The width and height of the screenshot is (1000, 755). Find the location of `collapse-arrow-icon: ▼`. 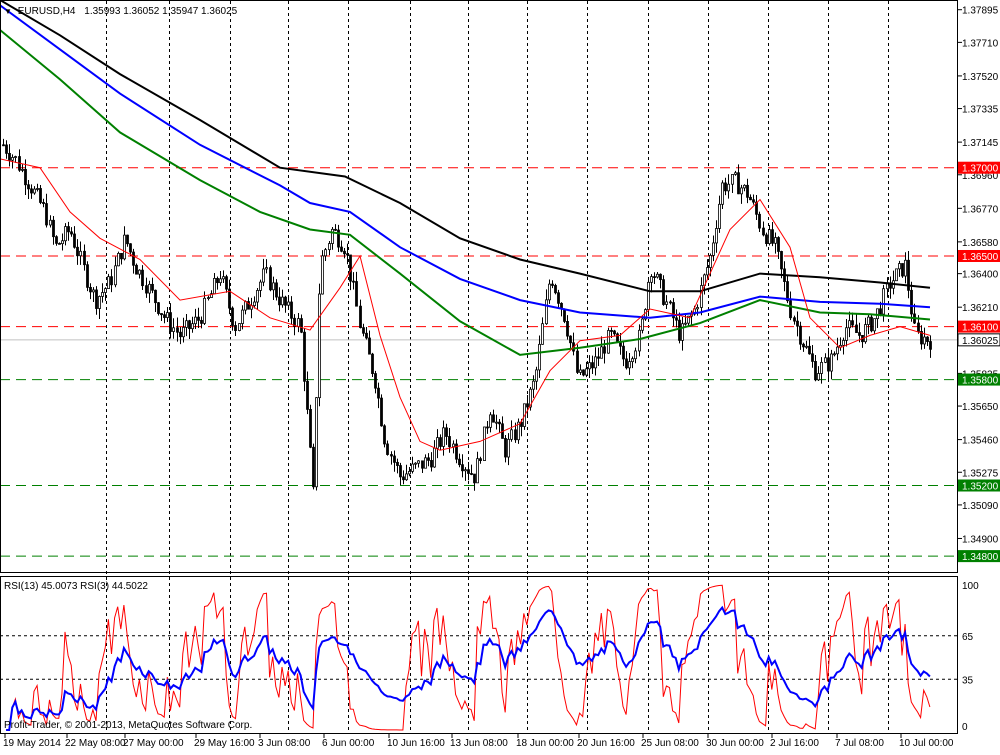

collapse-arrow-icon: ▼ is located at coordinates (8, 11).